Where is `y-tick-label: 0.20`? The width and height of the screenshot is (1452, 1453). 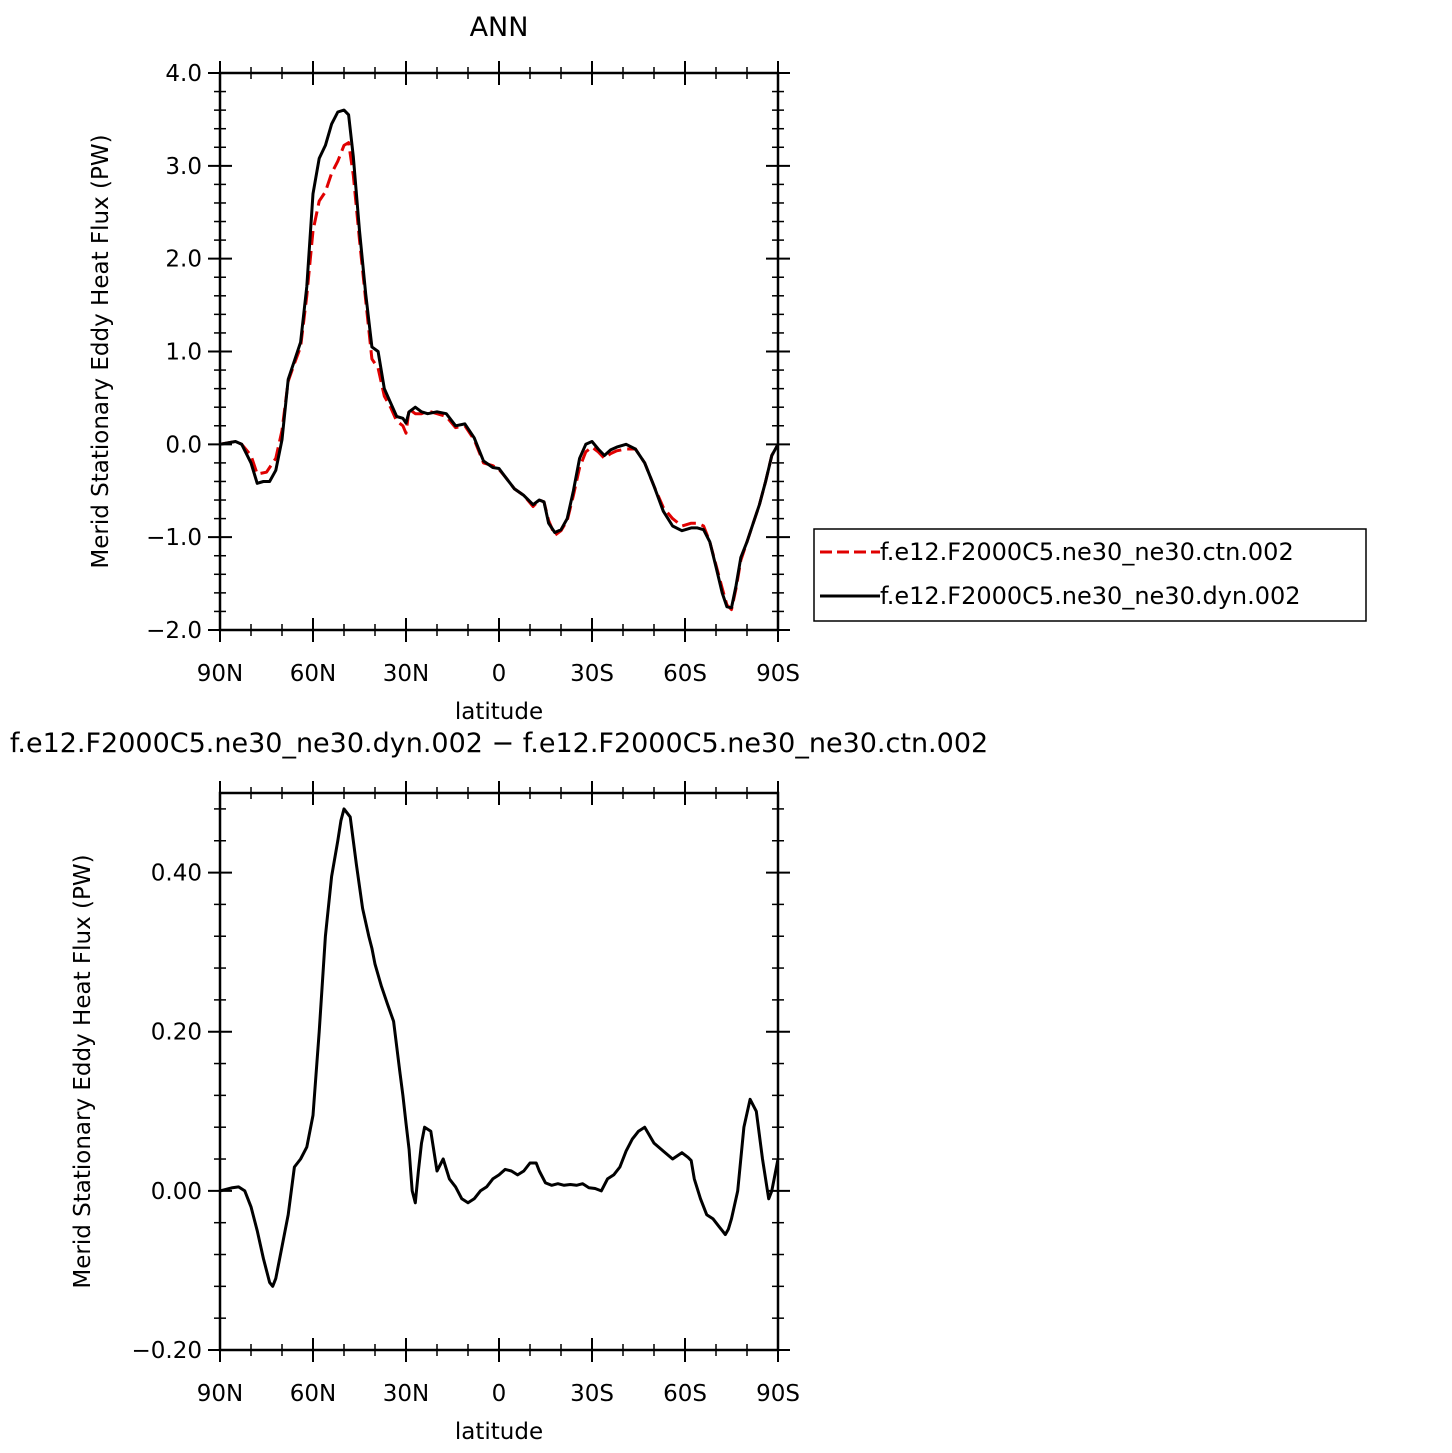
y-tick-label: 0.20 is located at coordinates (176, 1033).